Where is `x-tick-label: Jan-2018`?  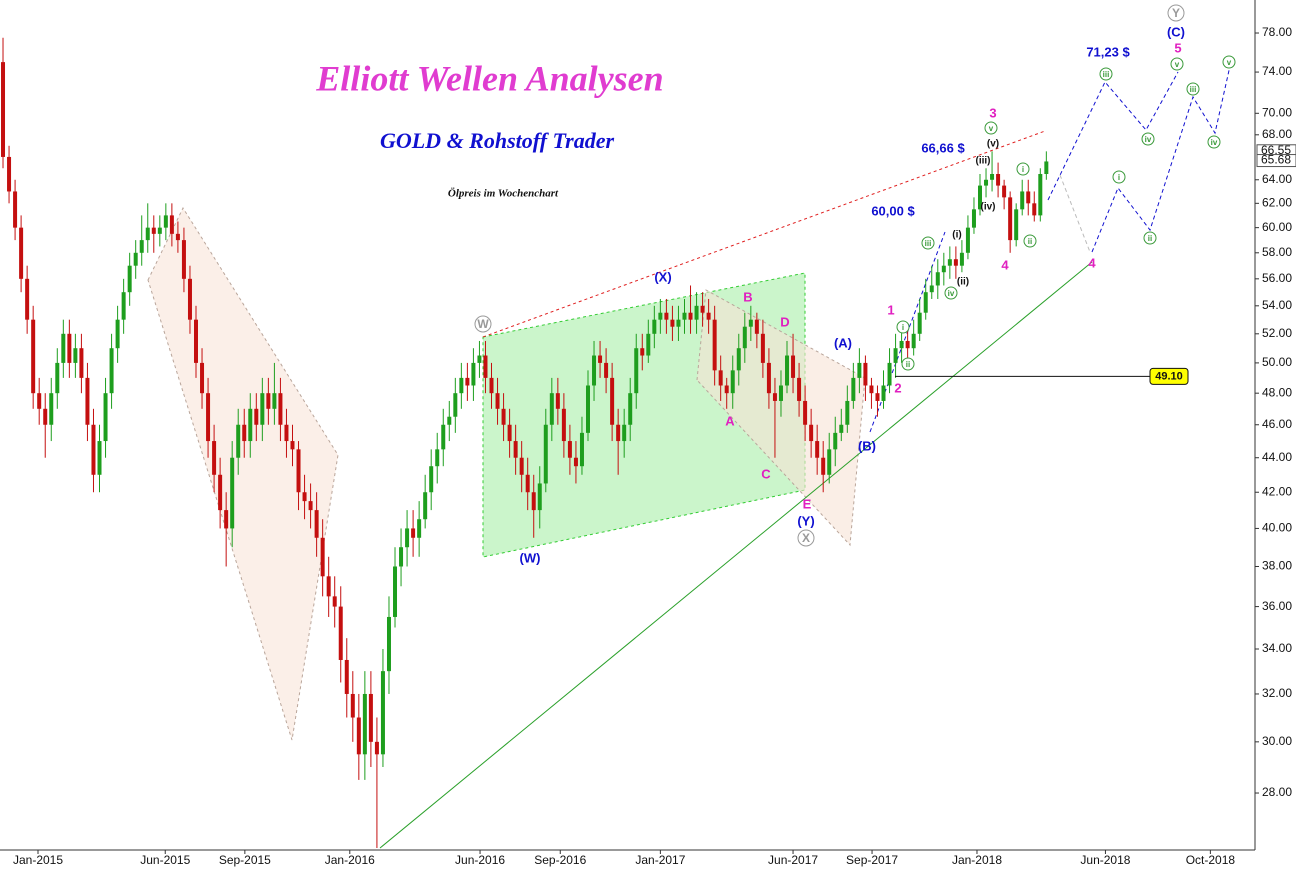
x-tick-label: Jan-2018 is located at coordinates (977, 860).